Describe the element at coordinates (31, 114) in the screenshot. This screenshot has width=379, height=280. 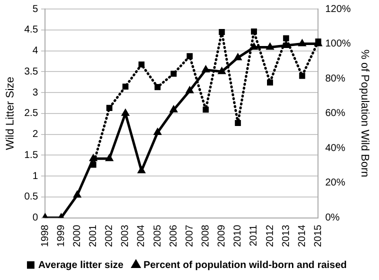
I see `y-tick-label: 2.5` at that location.